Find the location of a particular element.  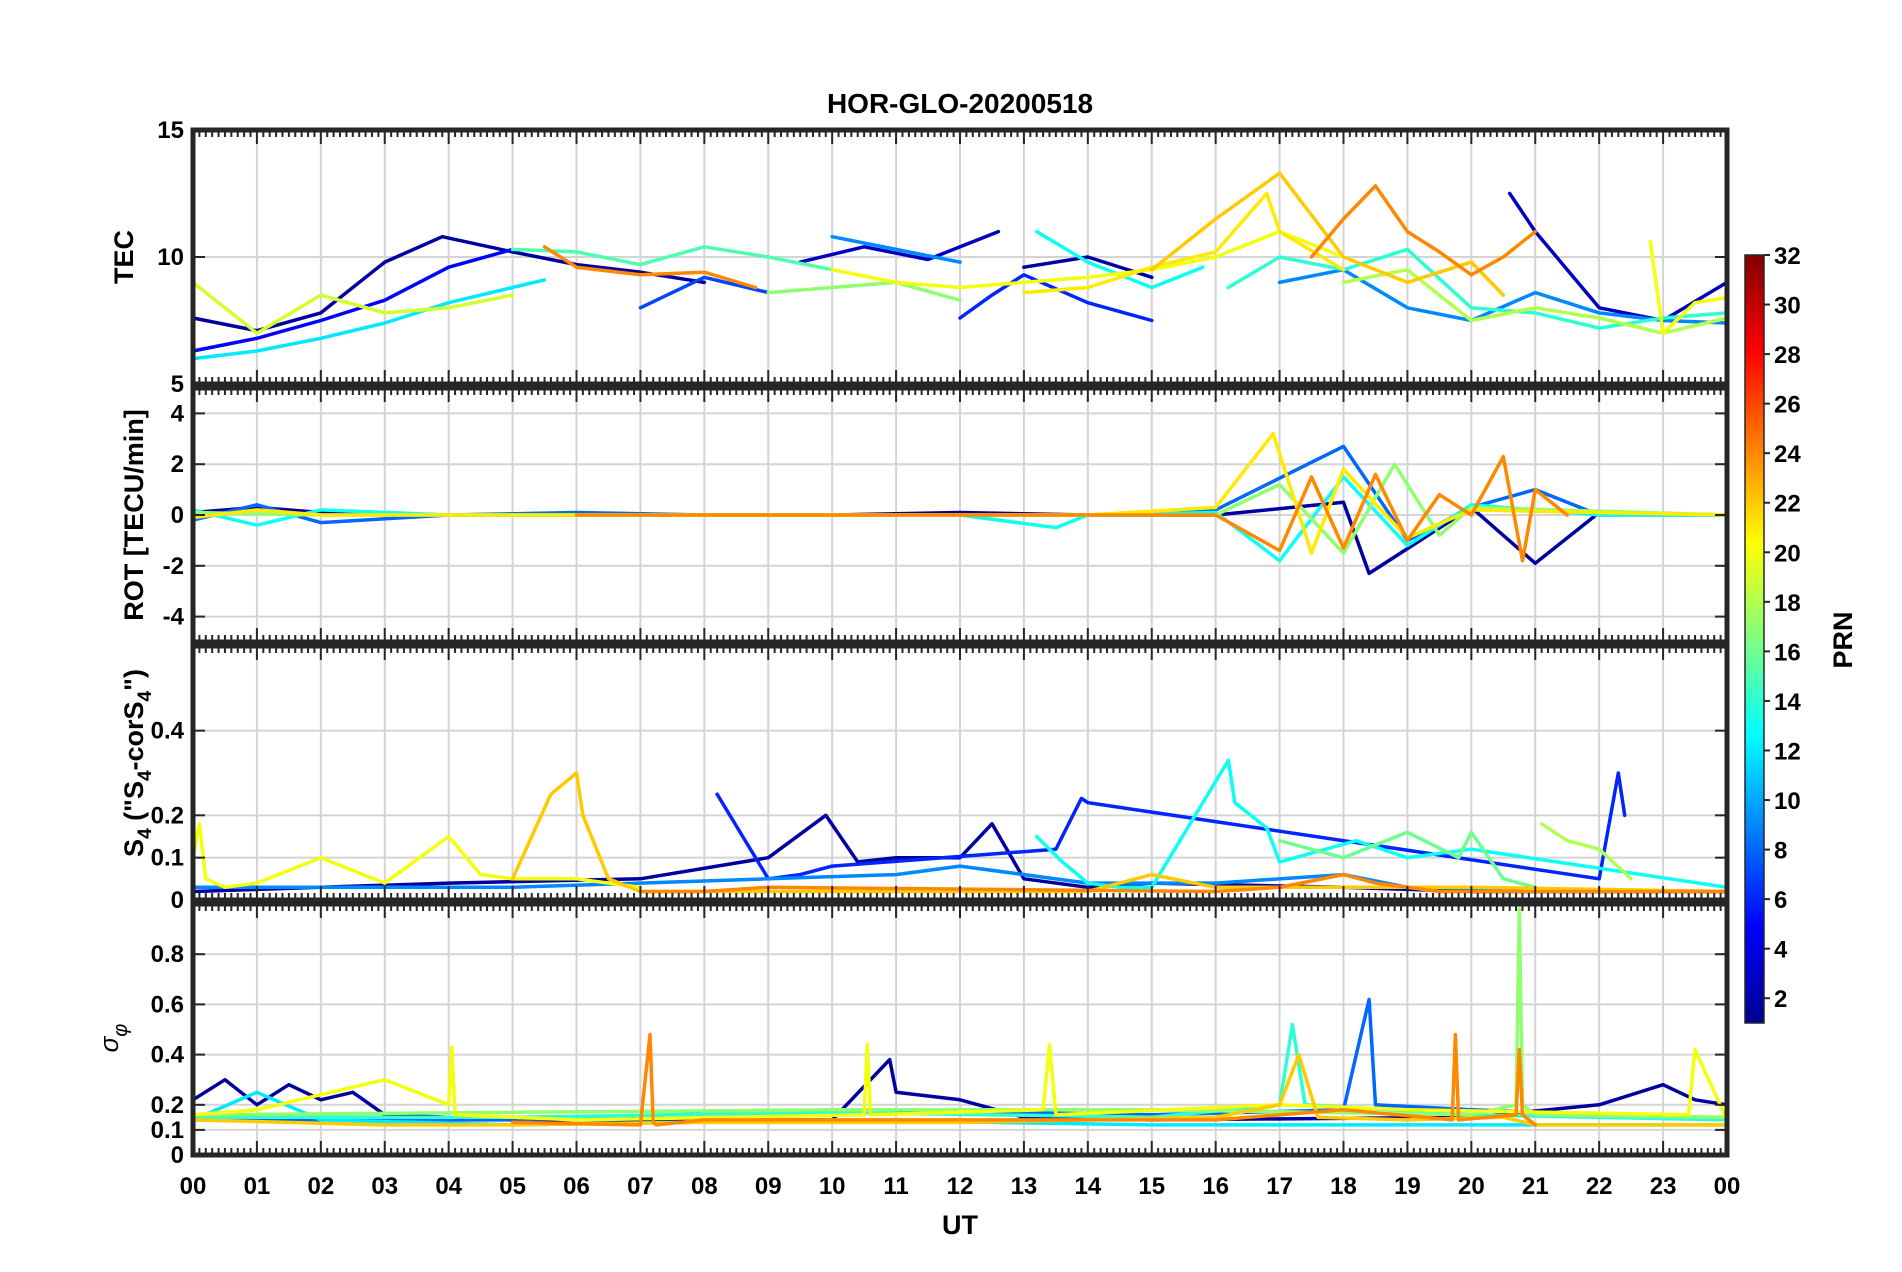

s4-ylabel: S4 ("S4-corS4") is located at coordinates (137, 763).